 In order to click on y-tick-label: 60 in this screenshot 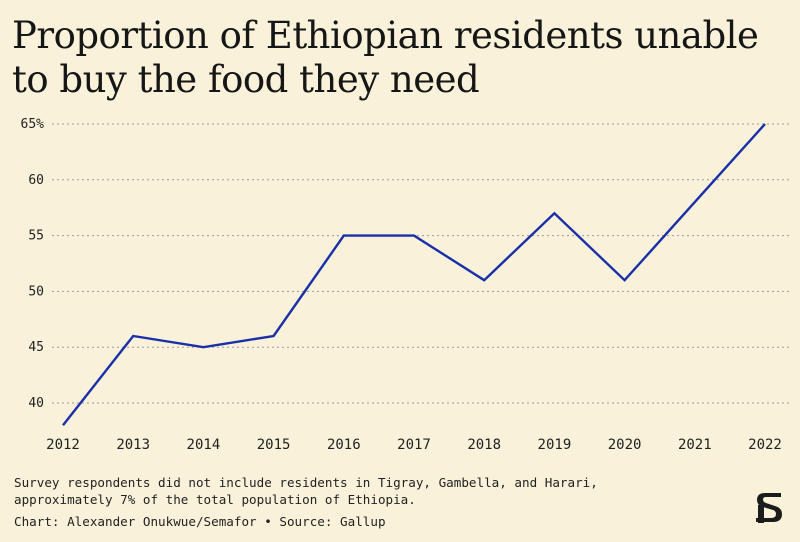, I will do `click(36, 180)`.